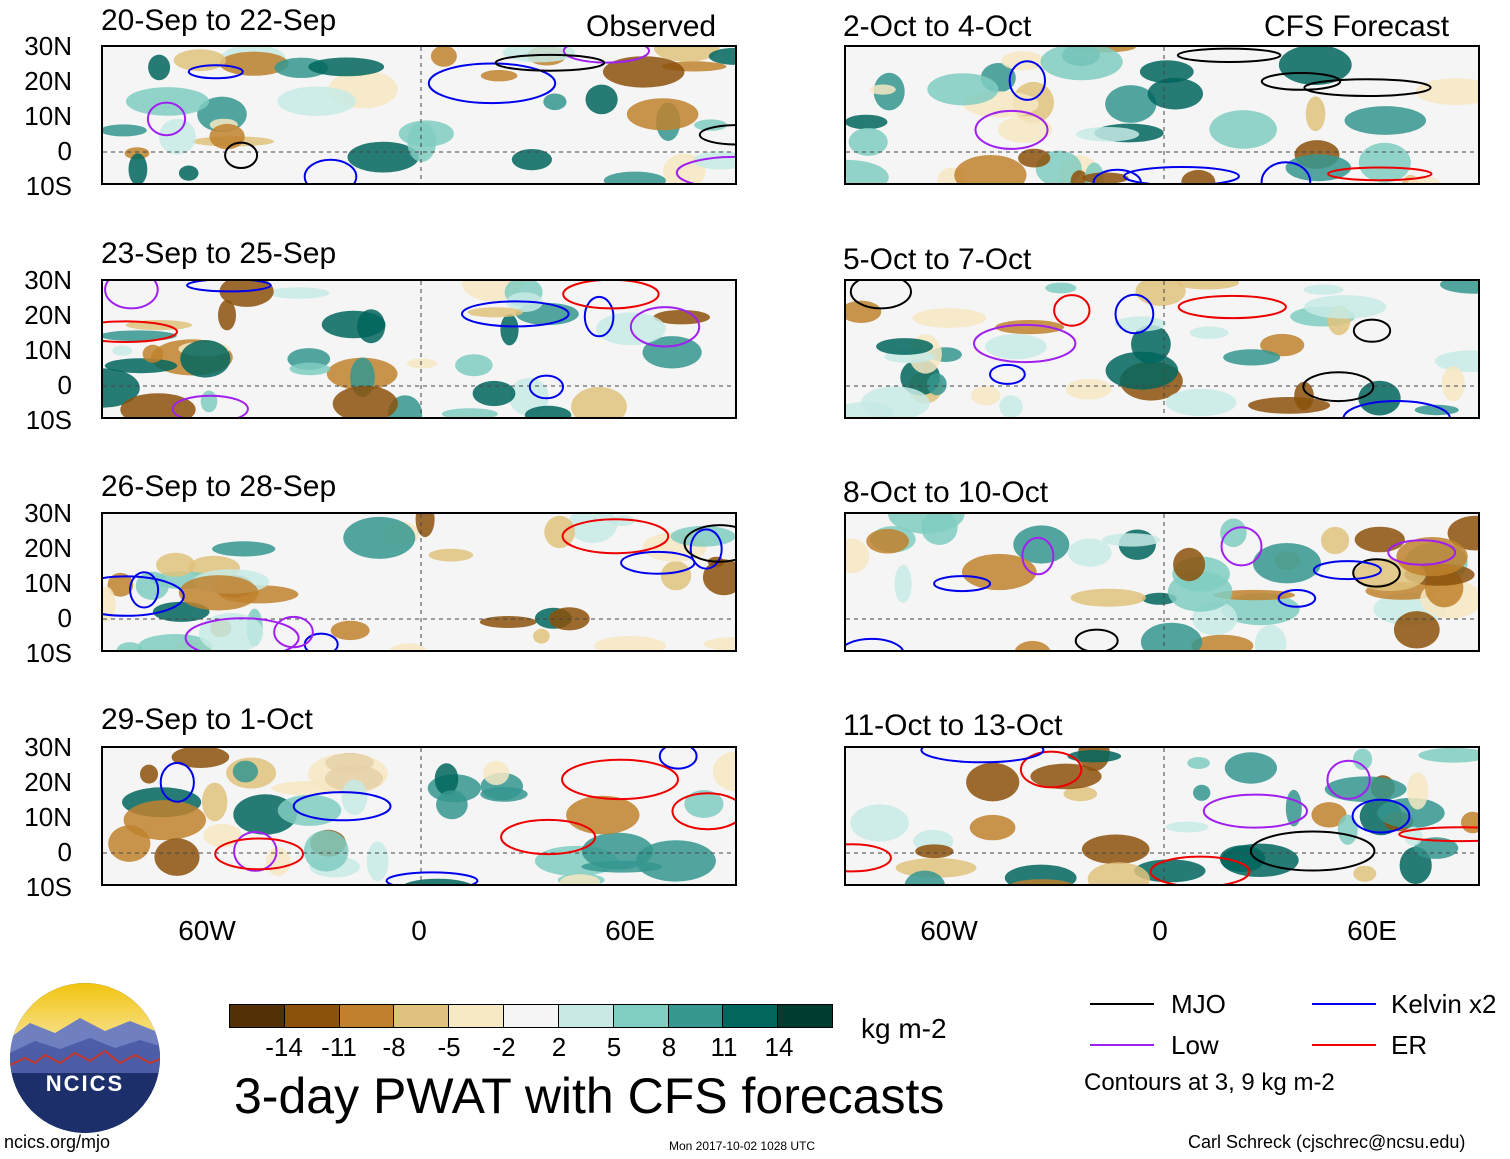  What do you see at coordinates (531, 1016) in the screenshot?
I see `colorbar` at bounding box center [531, 1016].